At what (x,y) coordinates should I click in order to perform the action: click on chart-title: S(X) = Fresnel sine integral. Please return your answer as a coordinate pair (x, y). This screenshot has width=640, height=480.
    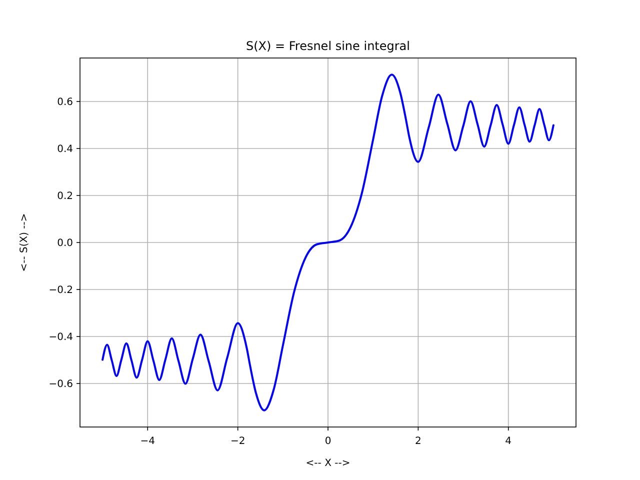
    Looking at the image, I should click on (328, 46).